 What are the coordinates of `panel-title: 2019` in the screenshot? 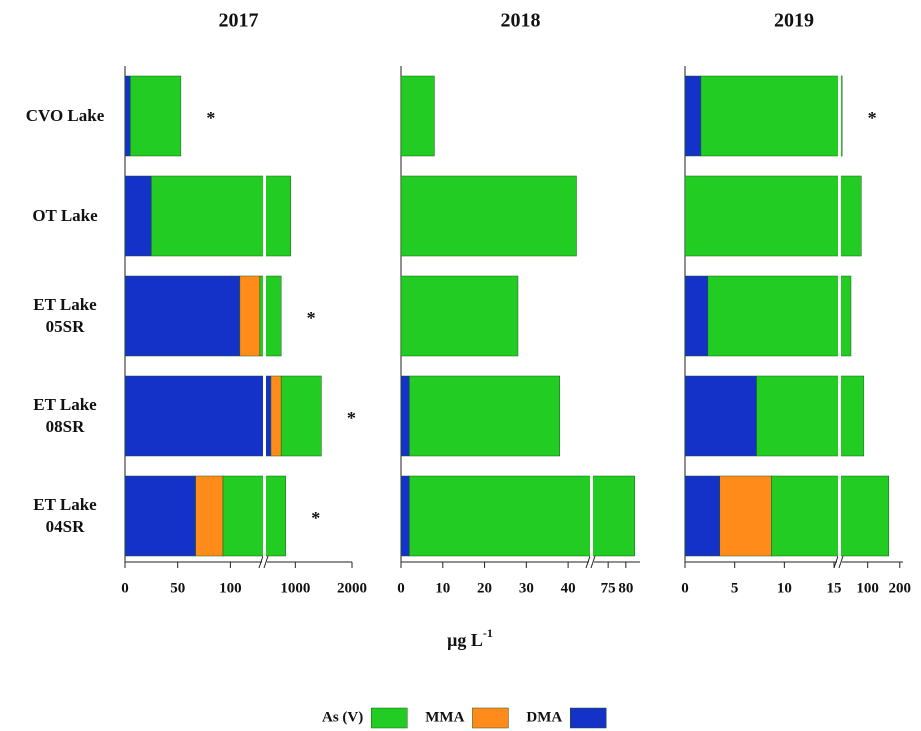 It's located at (794, 21).